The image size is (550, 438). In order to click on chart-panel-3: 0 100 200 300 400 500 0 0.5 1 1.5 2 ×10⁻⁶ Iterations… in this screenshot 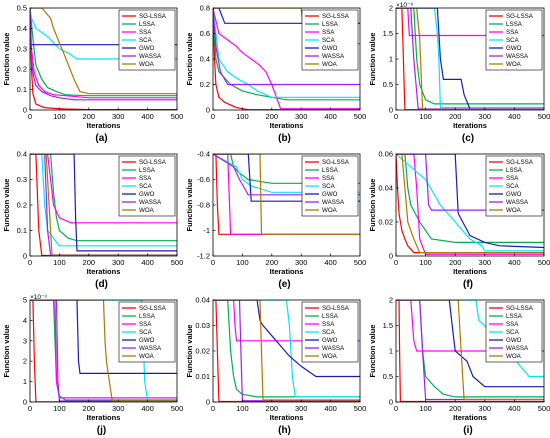, I will do `click(459, 73)`.